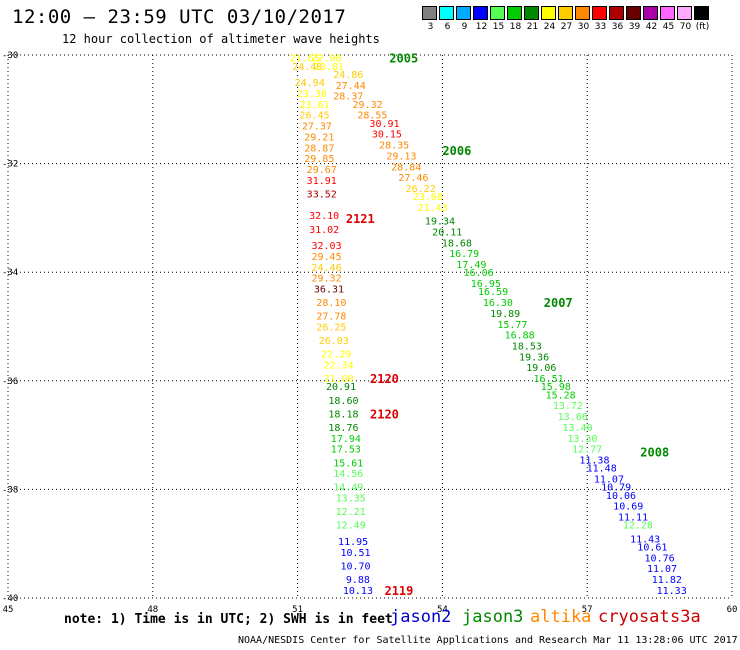 The width and height of the screenshot is (740, 650). I want to click on wave-height-label: 26.25, so click(331, 328).